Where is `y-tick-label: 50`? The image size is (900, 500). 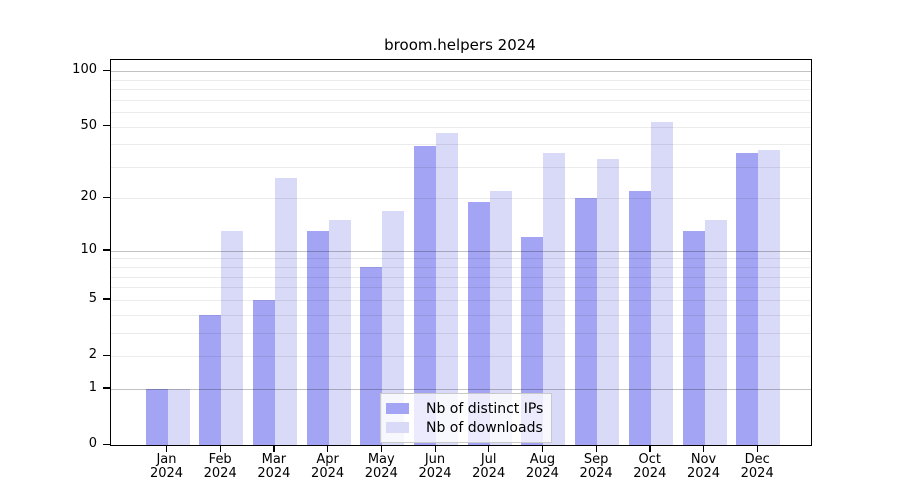
y-tick-label: 50 is located at coordinates (88, 125).